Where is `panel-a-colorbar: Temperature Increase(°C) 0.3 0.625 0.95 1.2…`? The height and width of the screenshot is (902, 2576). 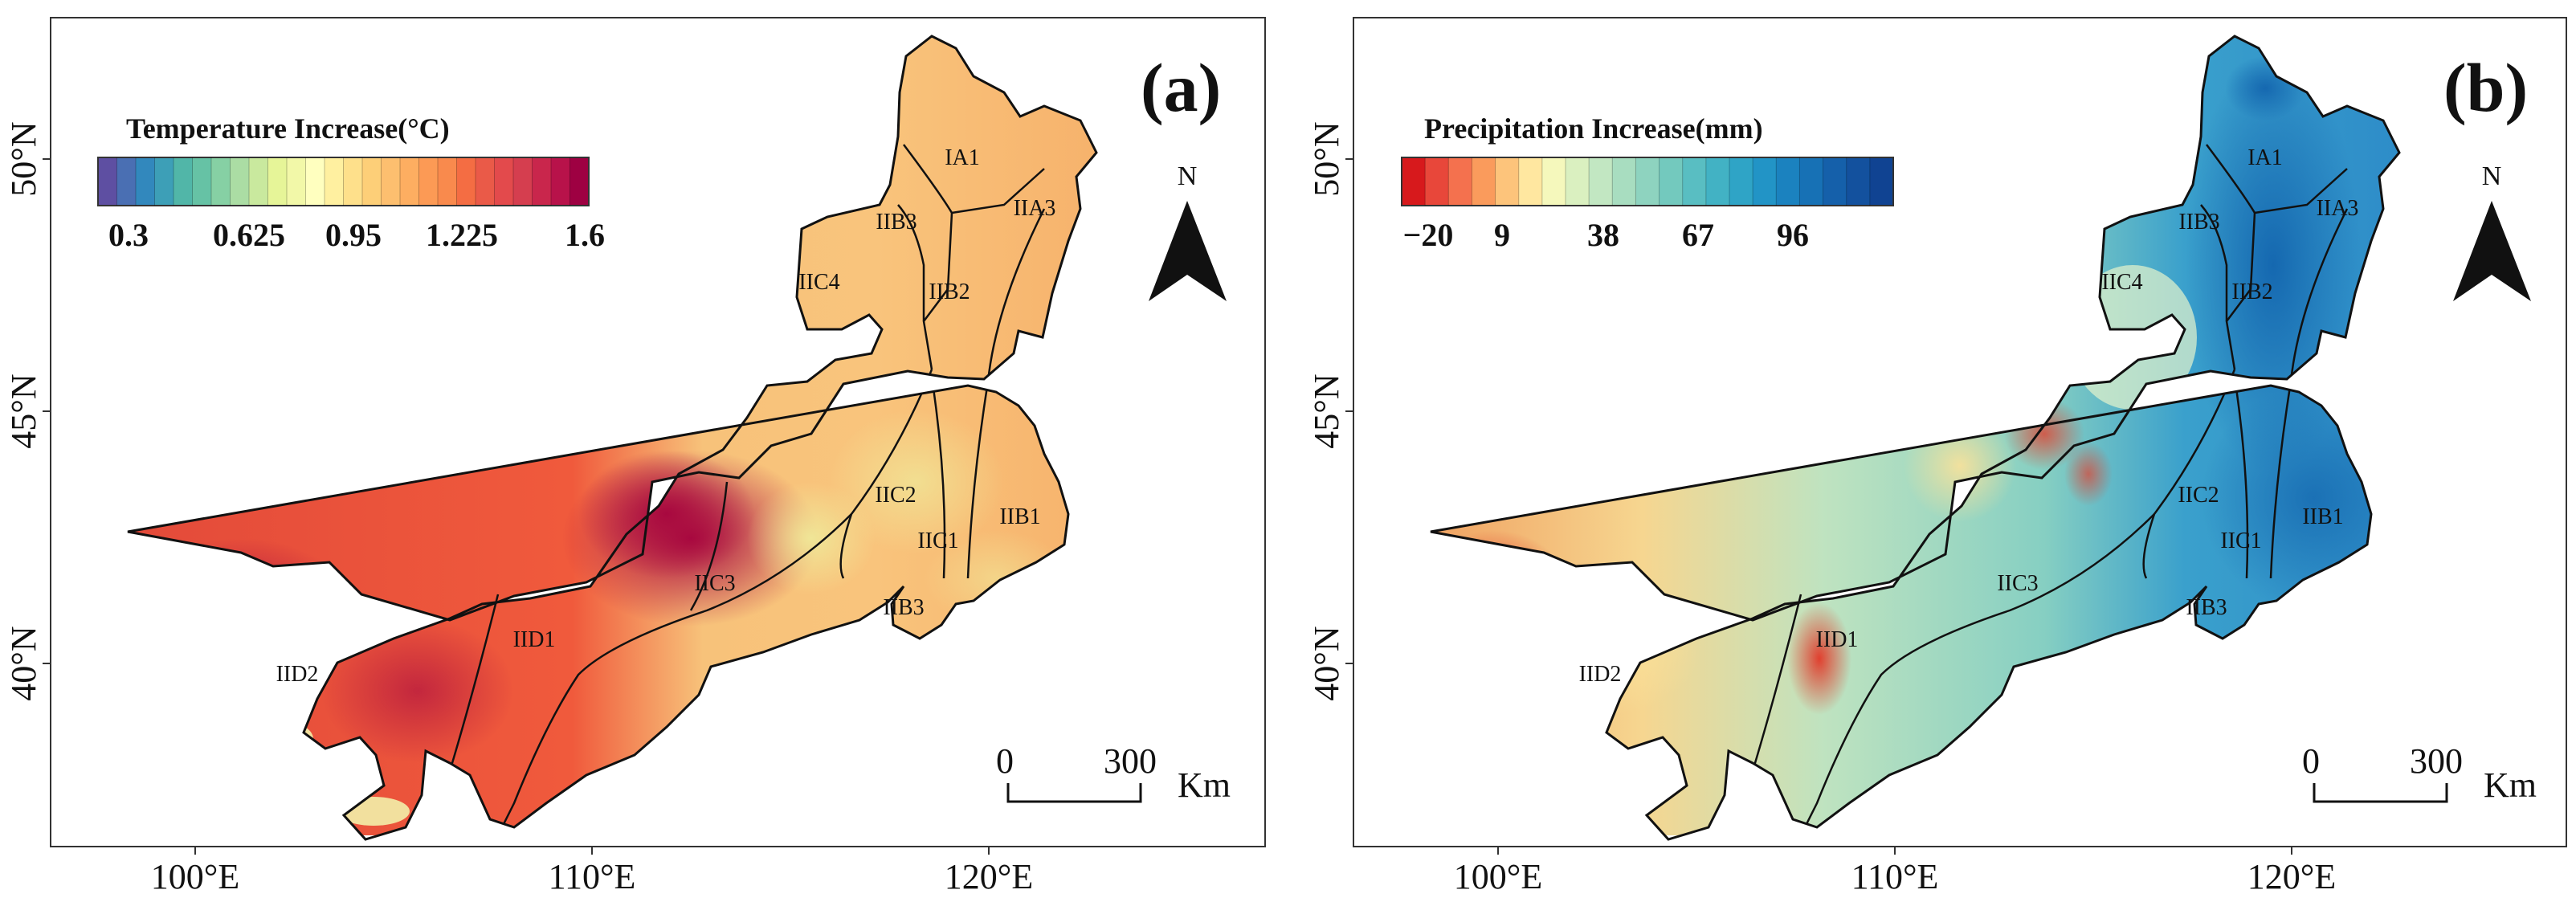
panel-a-colorbar: Temperature Increase(°C) 0.3 0.625 0.95 1.2… is located at coordinates (351, 182).